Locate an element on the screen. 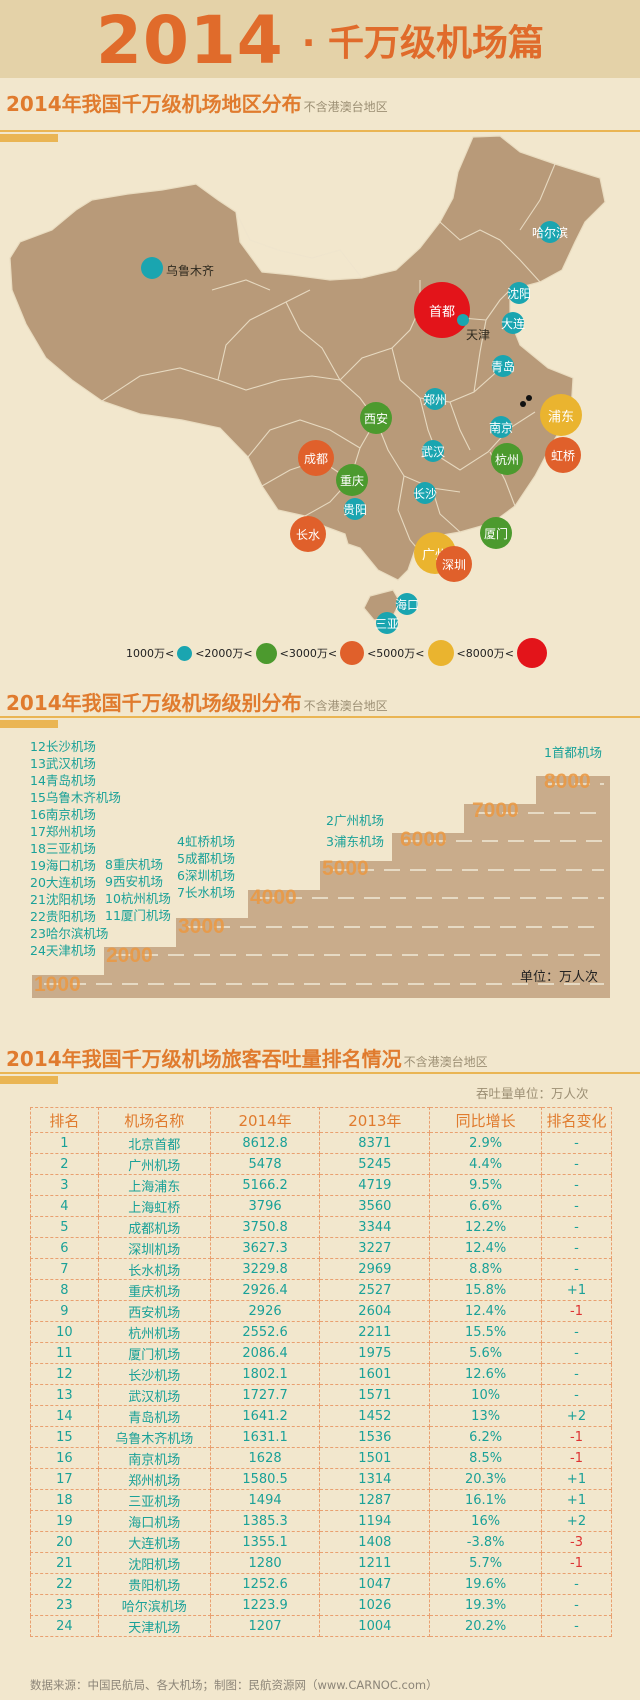 The image size is (640, 1700). cell-growth: 6.6% is located at coordinates (486, 1206).